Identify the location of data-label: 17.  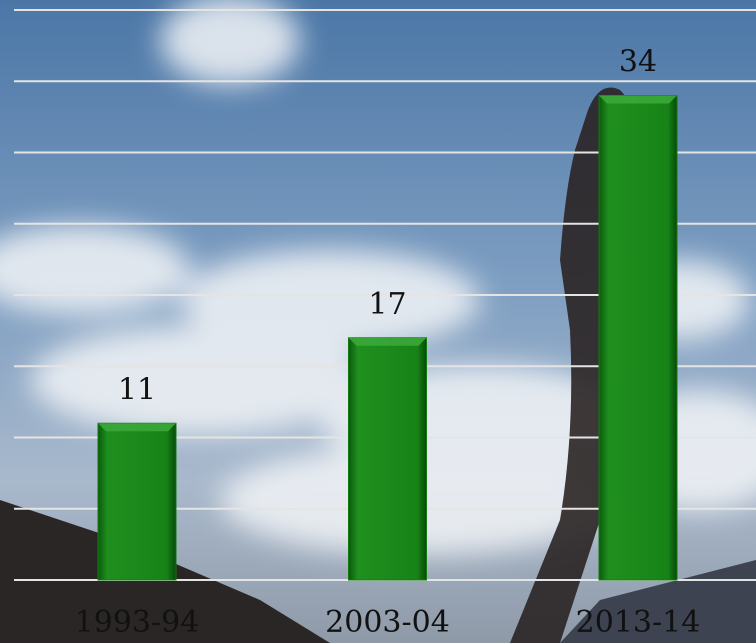
(387, 304).